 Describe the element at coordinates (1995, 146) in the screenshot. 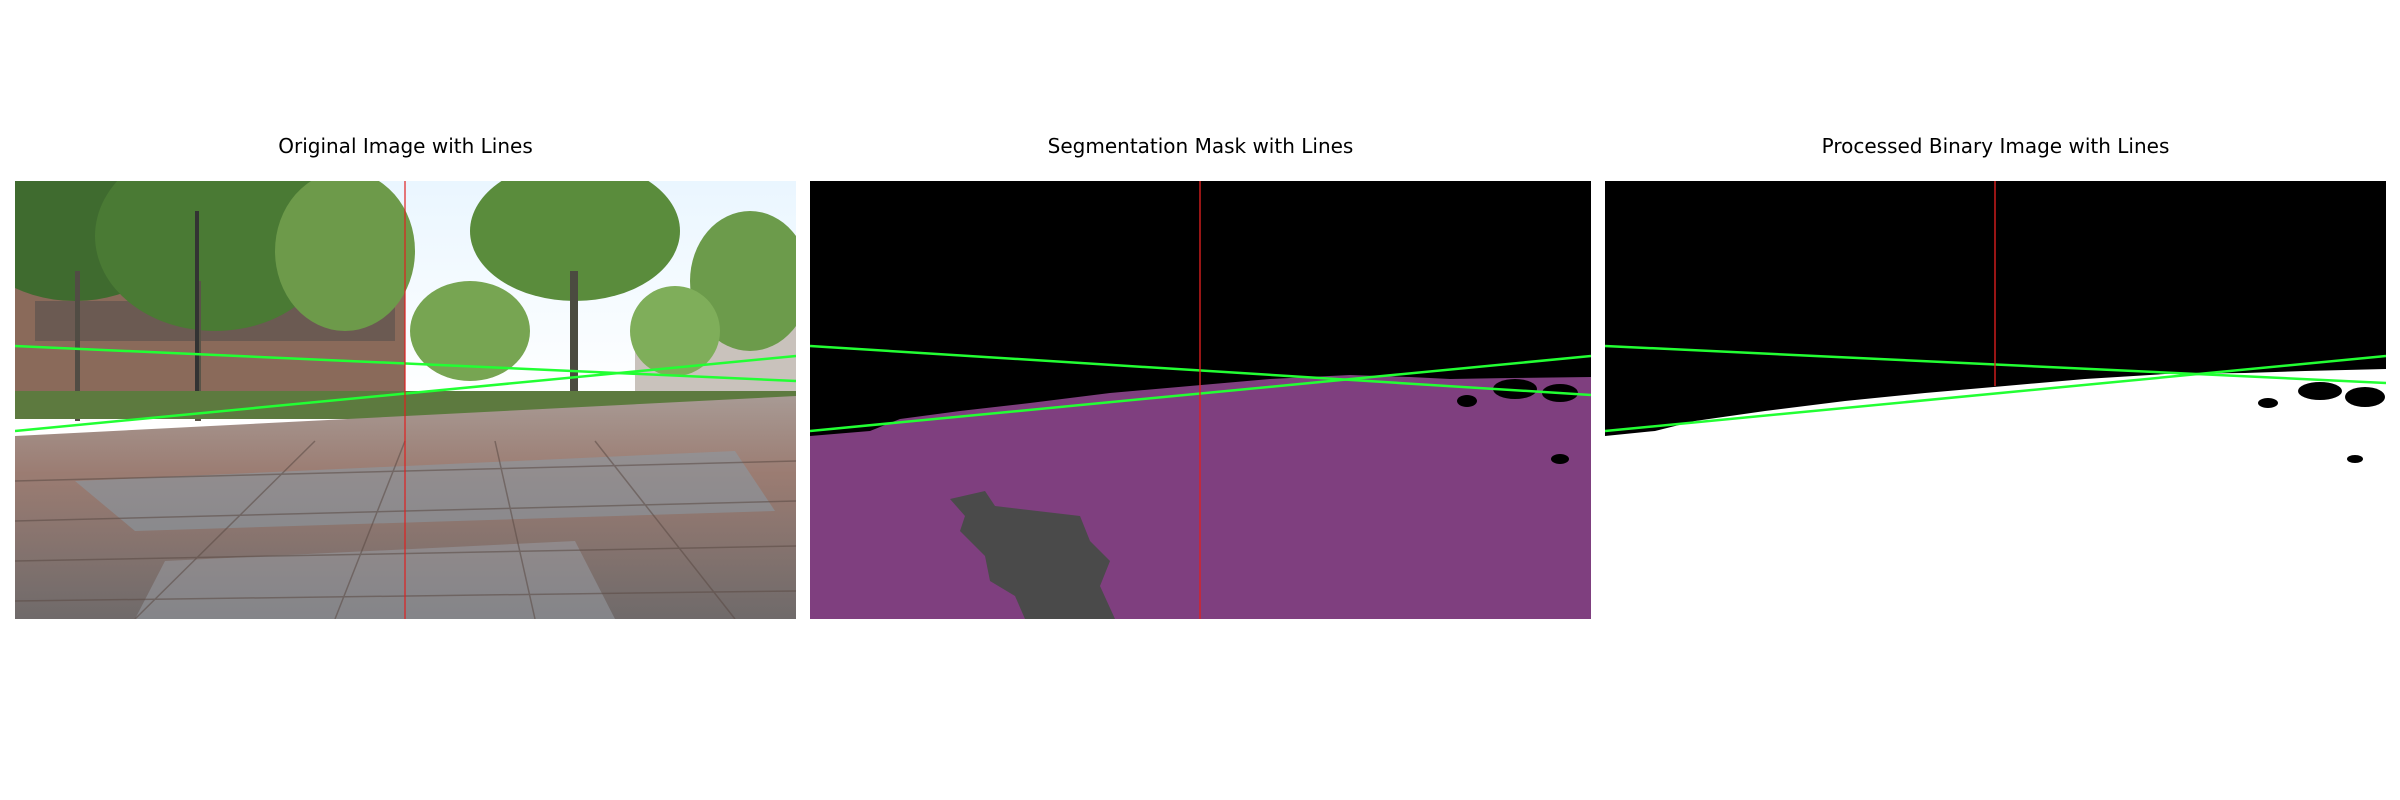

I see `panel-title-binary: Processed Binary Image with Lines` at that location.